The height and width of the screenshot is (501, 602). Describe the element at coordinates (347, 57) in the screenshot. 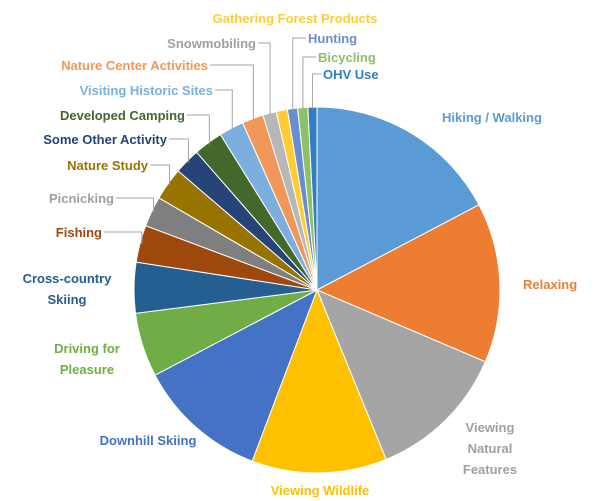

I see `slice-label: Bicycling` at that location.